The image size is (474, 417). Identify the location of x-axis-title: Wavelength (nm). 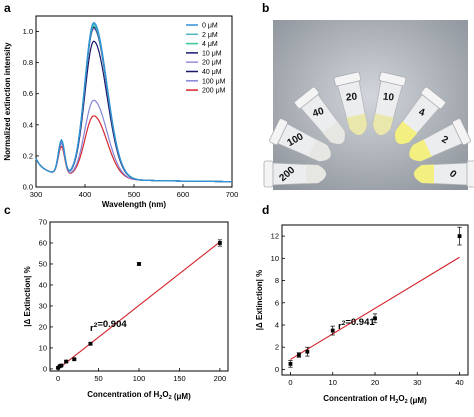
(134, 204).